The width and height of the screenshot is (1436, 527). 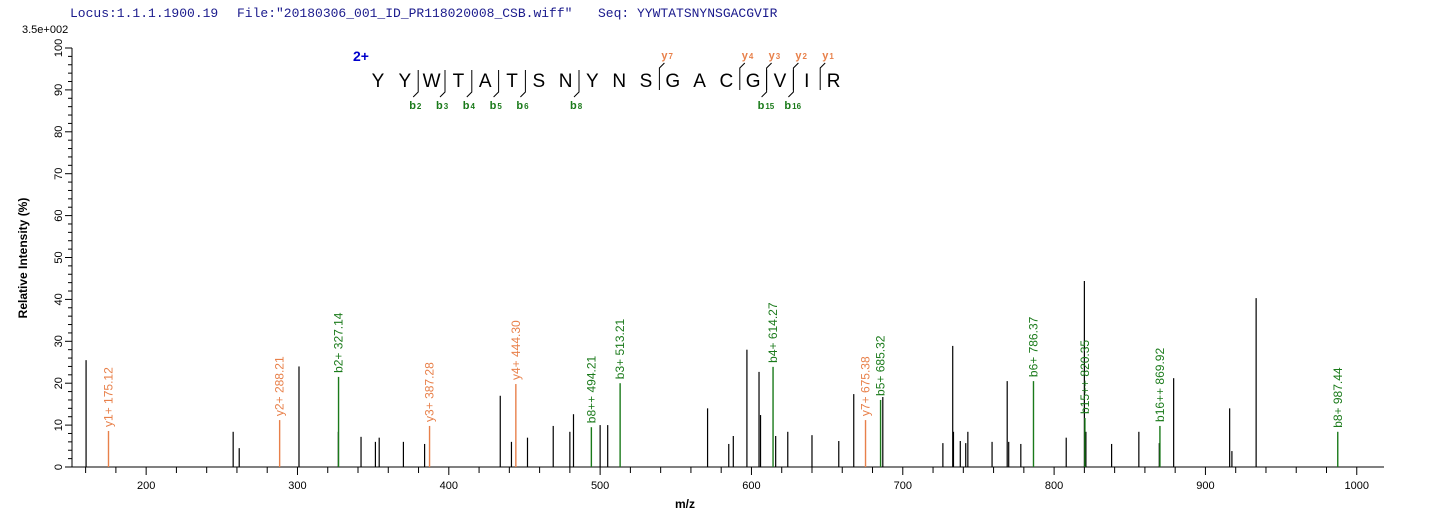 I want to click on y-ion-marker: y3, so click(x=775, y=56).